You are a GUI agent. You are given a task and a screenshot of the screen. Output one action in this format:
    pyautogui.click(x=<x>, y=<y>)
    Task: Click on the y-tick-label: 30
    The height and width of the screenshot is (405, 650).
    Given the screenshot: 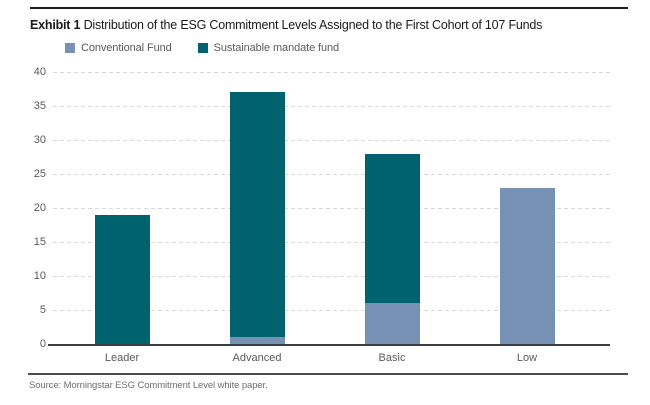 What is the action you would take?
    pyautogui.click(x=39, y=139)
    